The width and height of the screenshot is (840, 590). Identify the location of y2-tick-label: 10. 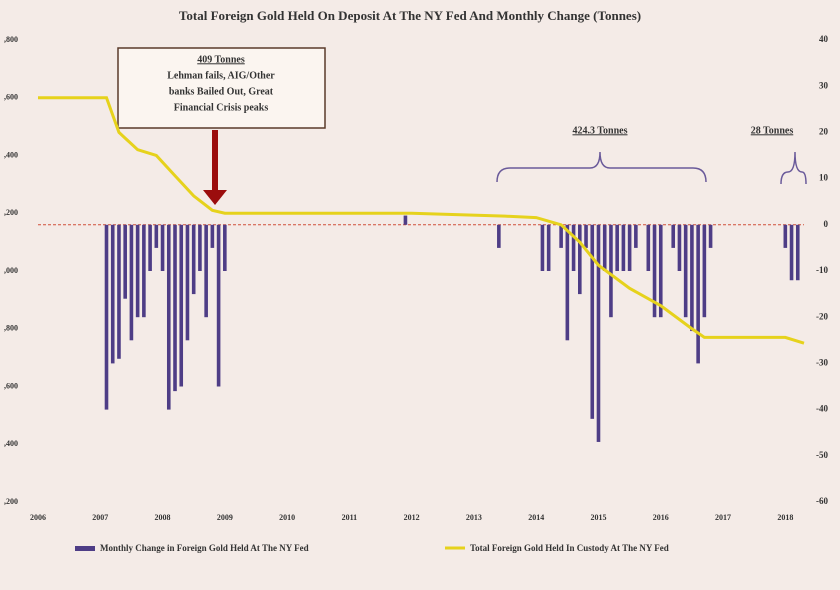
(824, 178).